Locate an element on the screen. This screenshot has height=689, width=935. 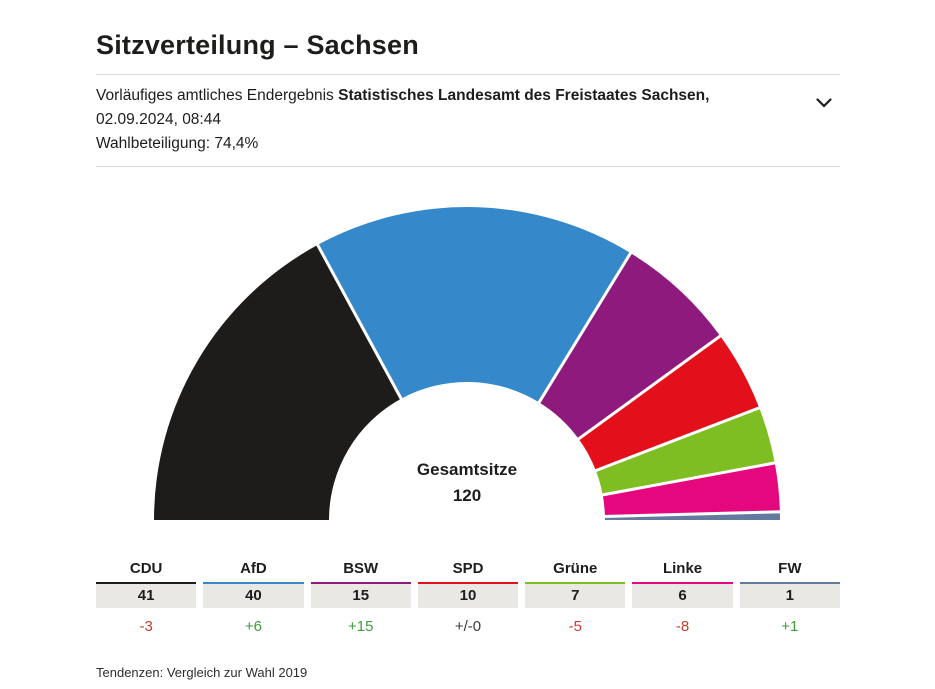
party-trend: -3 is located at coordinates (146, 626).